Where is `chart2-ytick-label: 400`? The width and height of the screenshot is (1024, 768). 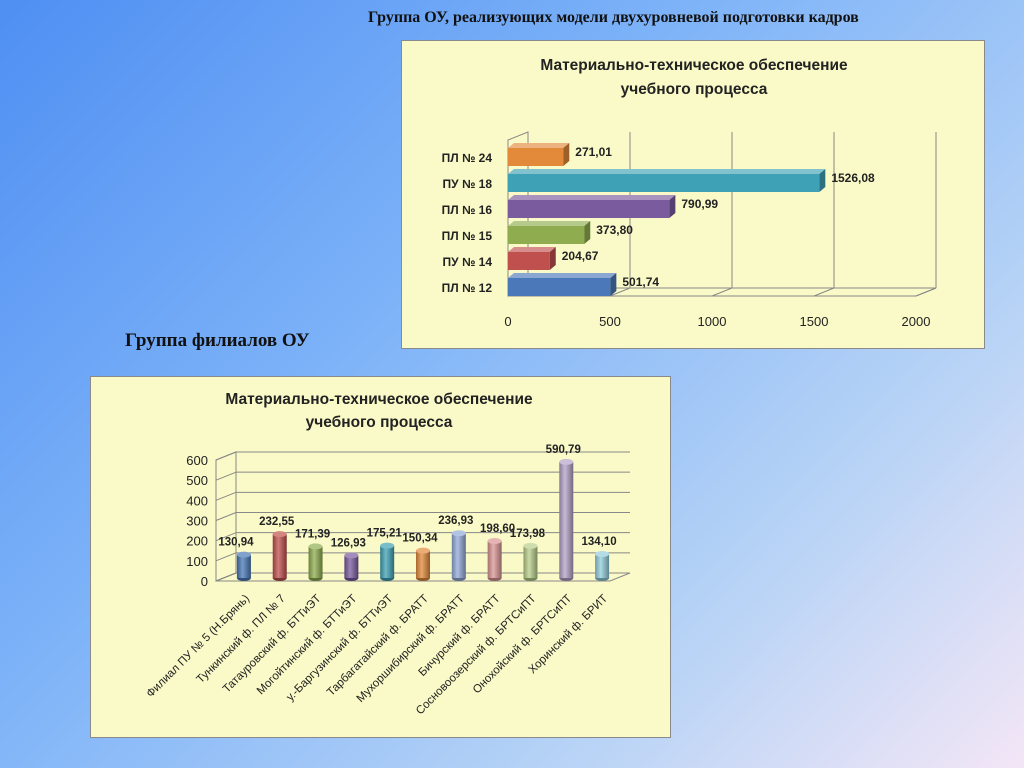 chart2-ytick-label: 400 is located at coordinates (197, 500).